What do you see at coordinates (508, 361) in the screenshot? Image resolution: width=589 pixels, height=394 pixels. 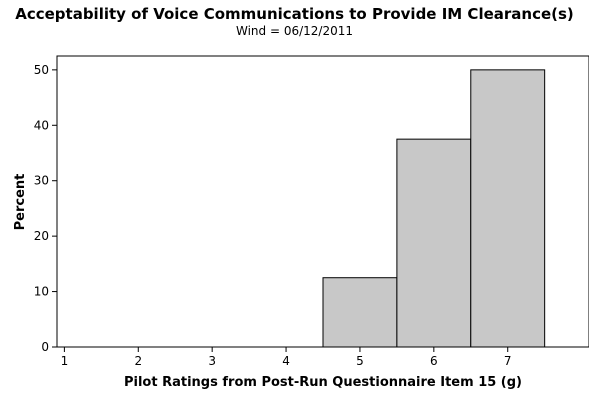 I see `x-tick-label: 7` at bounding box center [508, 361].